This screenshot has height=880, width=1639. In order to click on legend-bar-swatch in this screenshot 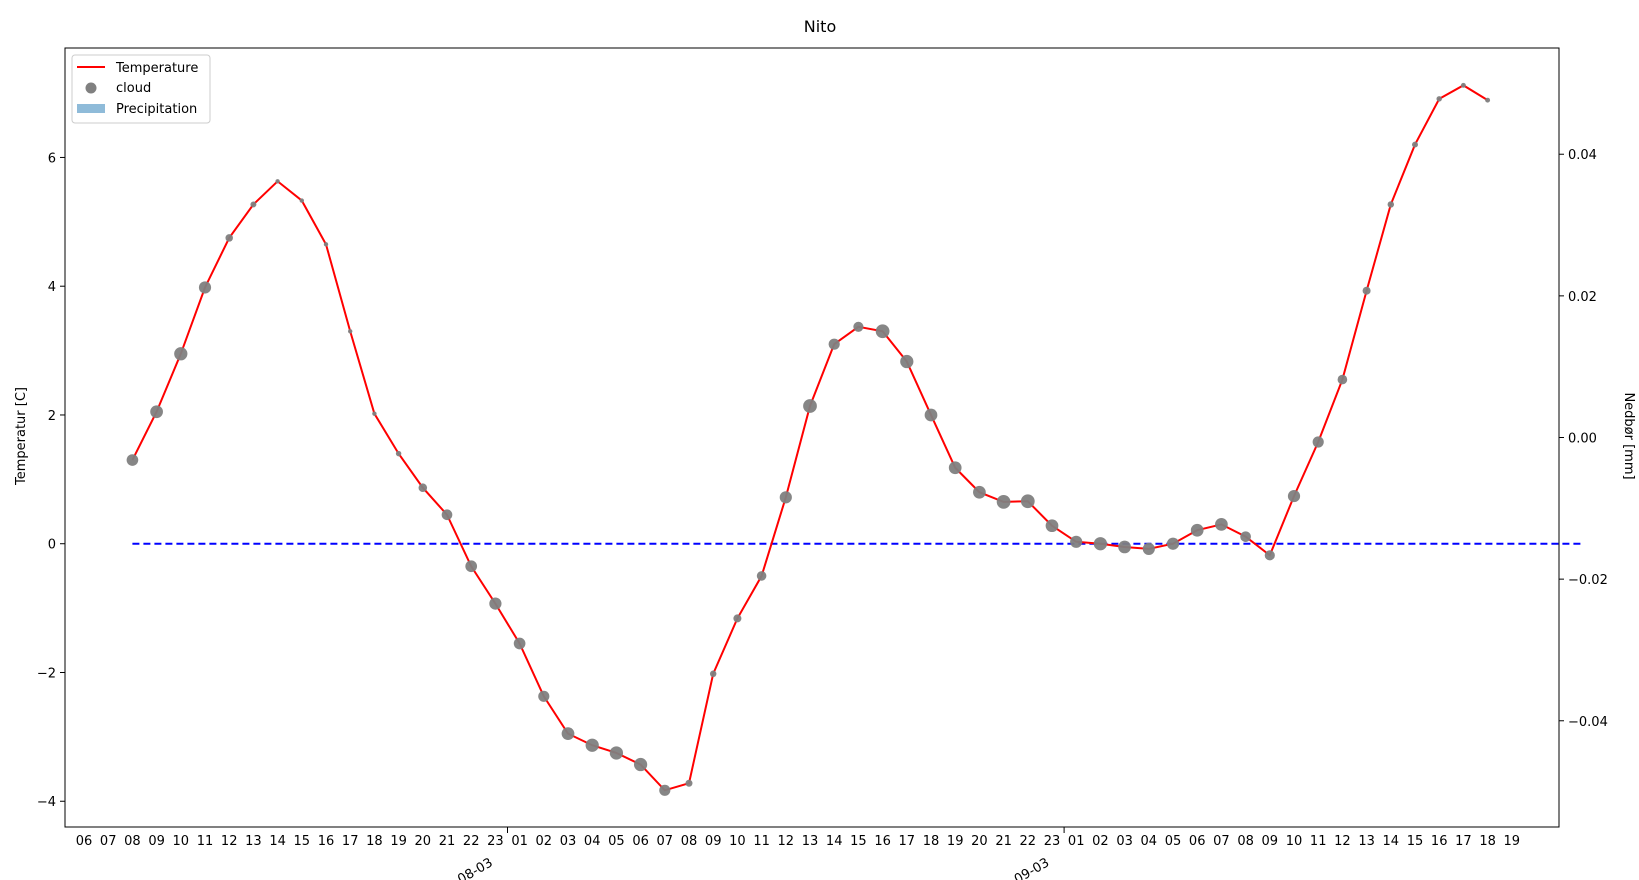, I will do `click(91, 108)`.